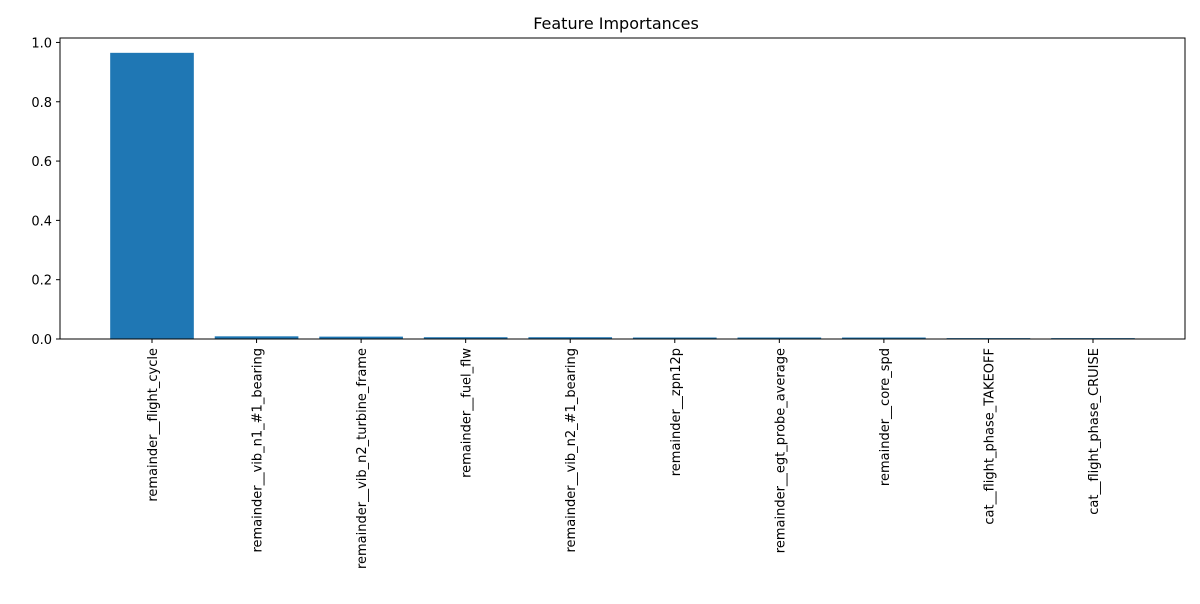  What do you see at coordinates (258, 450) in the screenshot?
I see `x-tick-label-1: remainder__vib_n1_#1_bearing` at bounding box center [258, 450].